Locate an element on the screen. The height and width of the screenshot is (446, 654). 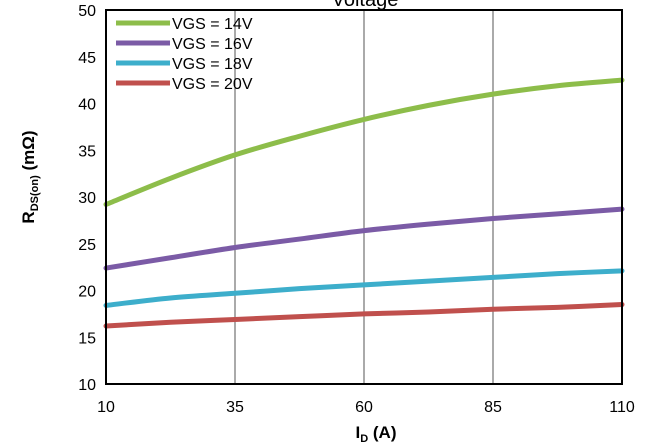
y-tick-15: 15 is located at coordinates (87, 338).